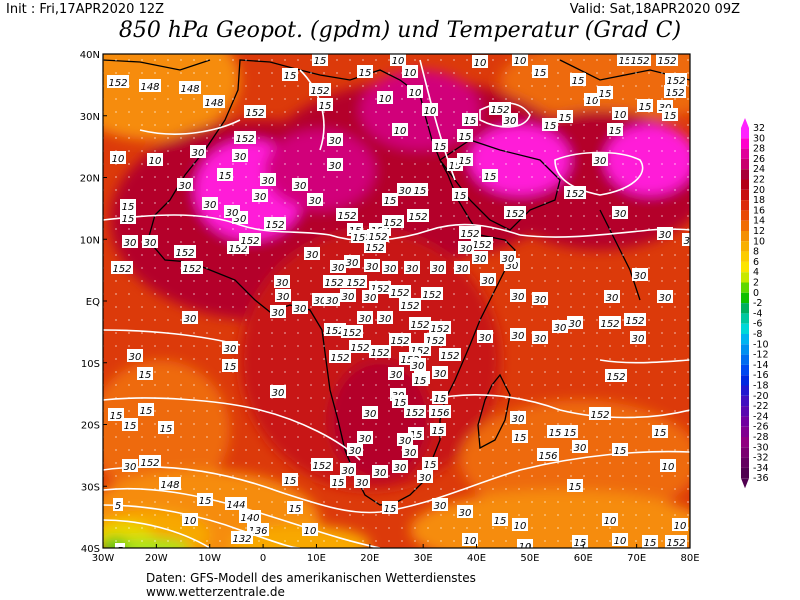 The height and width of the screenshot is (600, 800). What do you see at coordinates (90, 240) in the screenshot?
I see `latitude-label: 10N` at bounding box center [90, 240].